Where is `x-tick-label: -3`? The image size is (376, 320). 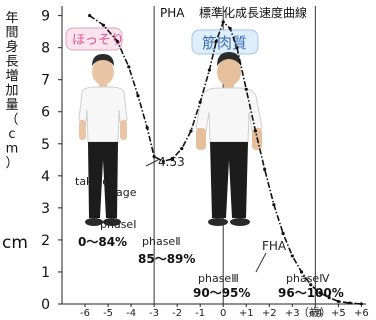 x-tick-label: -3 is located at coordinates (154, 313).